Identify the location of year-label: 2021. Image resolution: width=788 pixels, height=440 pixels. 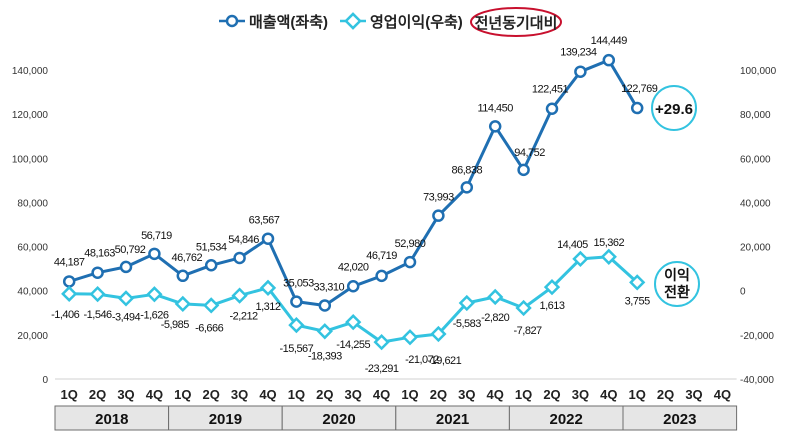
(452, 419).